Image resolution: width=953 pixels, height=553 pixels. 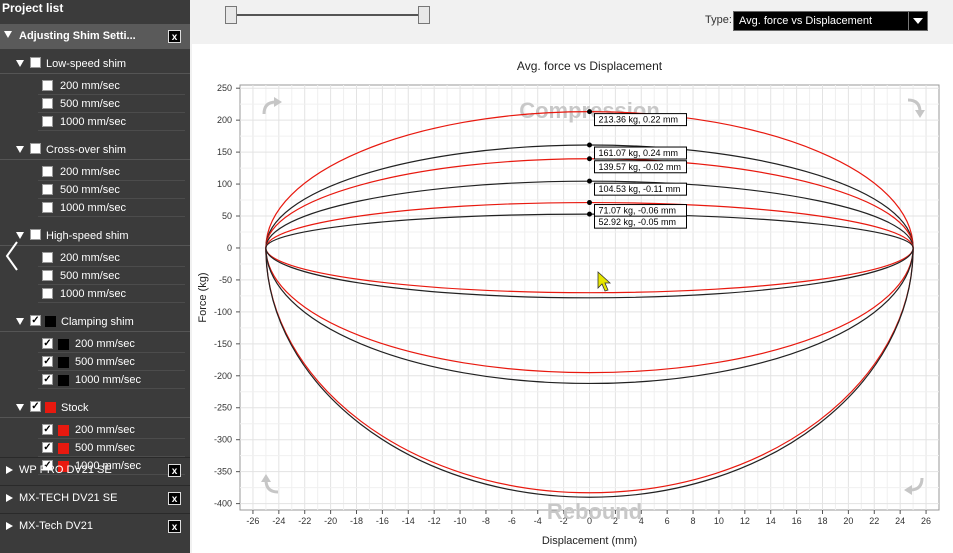 I want to click on mouse-cursor-icon, so click(x=604, y=281).